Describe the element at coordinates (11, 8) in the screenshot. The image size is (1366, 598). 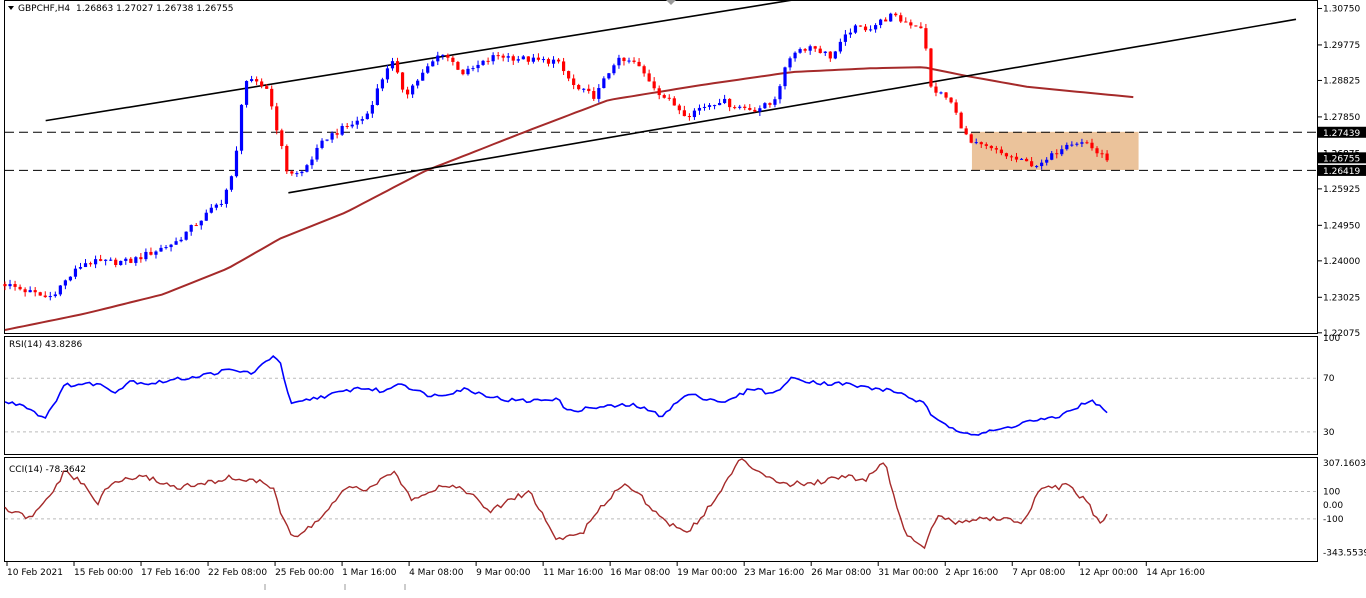
I see `collapse-triangle-icon` at that location.